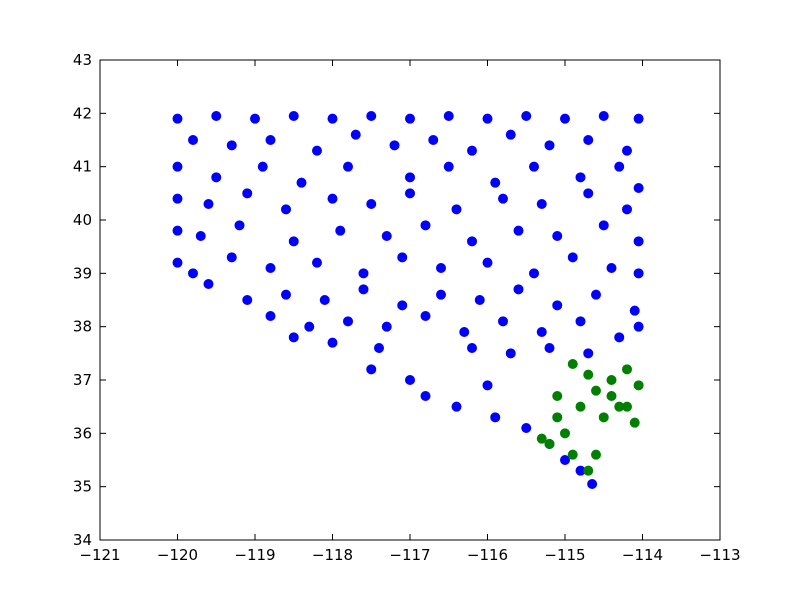  I want to click on x-tick-label: −115, so click(564, 555).